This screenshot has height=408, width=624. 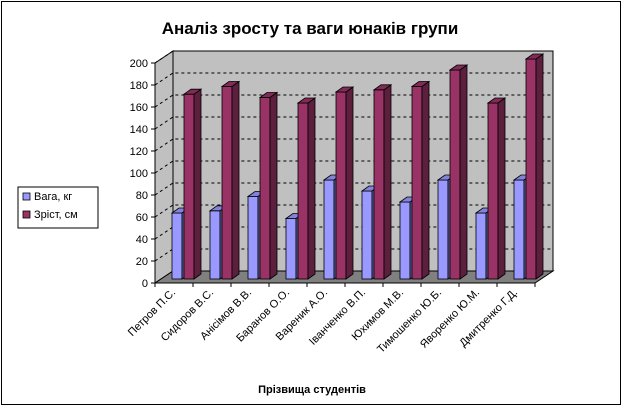 I want to click on y-tick-label: 0, so click(x=145, y=284).